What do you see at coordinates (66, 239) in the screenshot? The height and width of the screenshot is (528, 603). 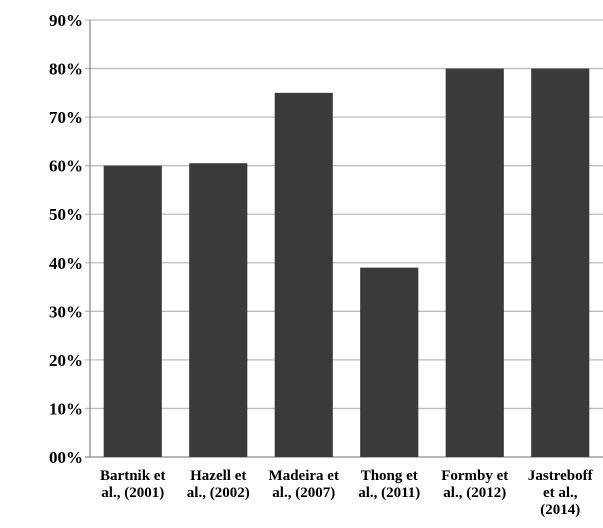 I see `y-axis-ticks: 00% 10% 20% 30% 40% 50% 60% 70% 80% 90%` at bounding box center [66, 239].